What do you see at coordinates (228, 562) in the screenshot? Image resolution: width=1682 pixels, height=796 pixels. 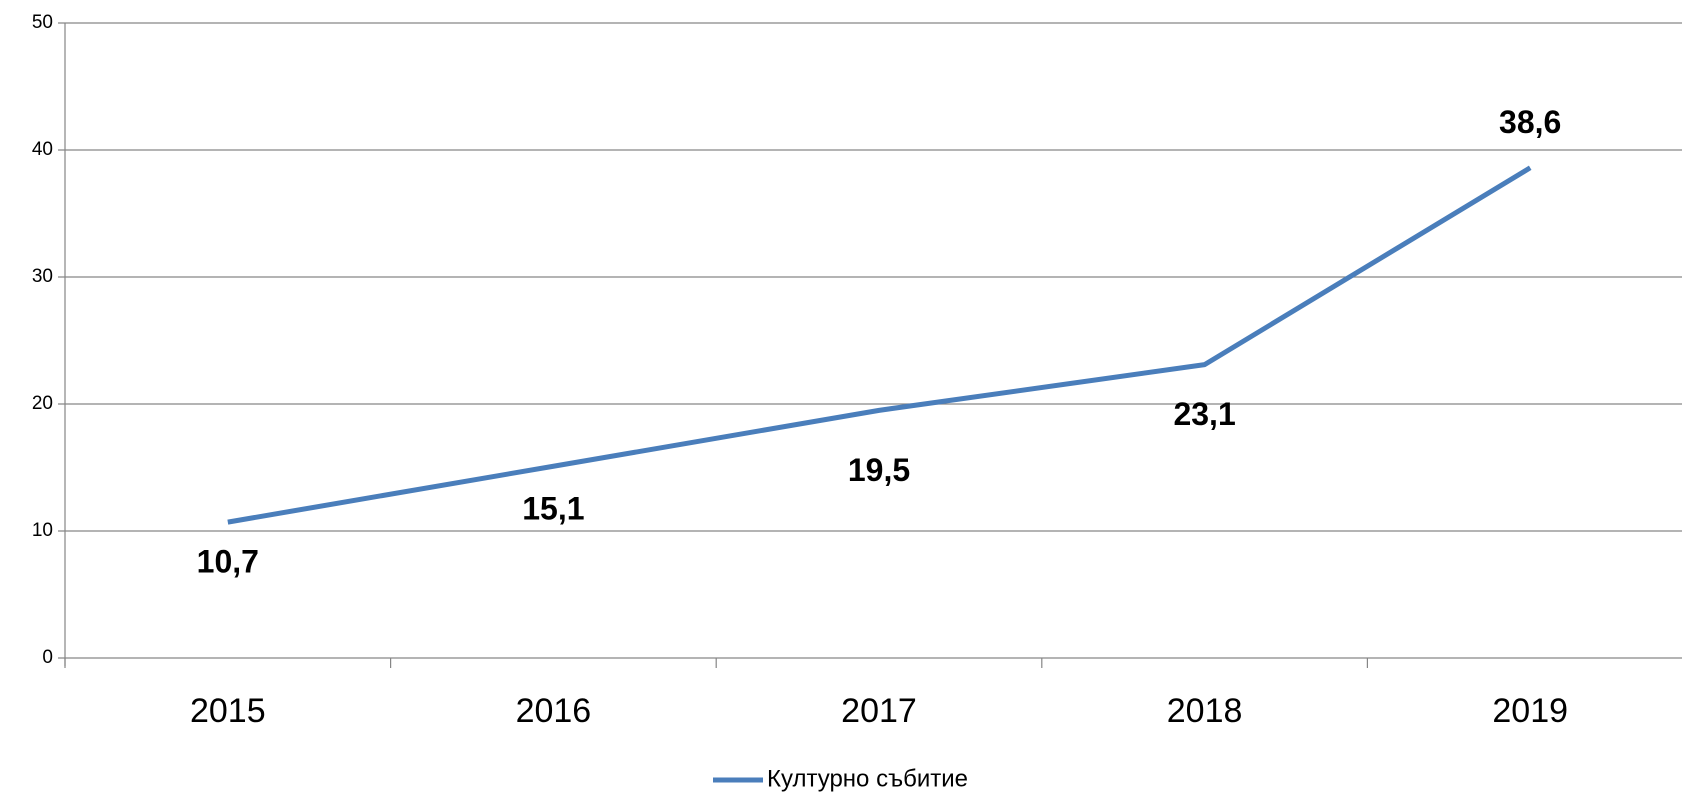 I see `data-label: 10,7` at bounding box center [228, 562].